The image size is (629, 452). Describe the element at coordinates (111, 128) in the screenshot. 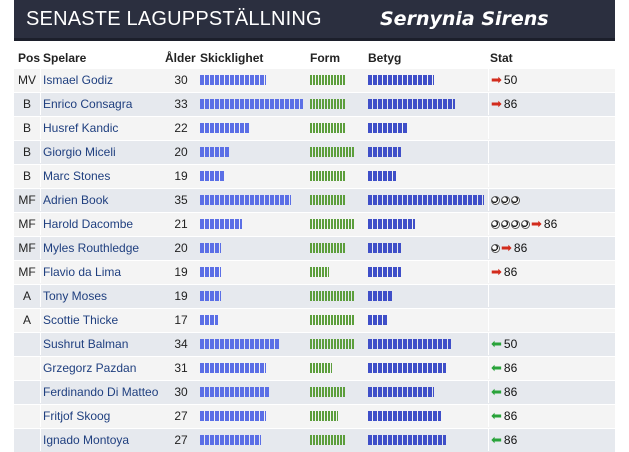

I see `player-name-link: Husref Kandic` at that location.